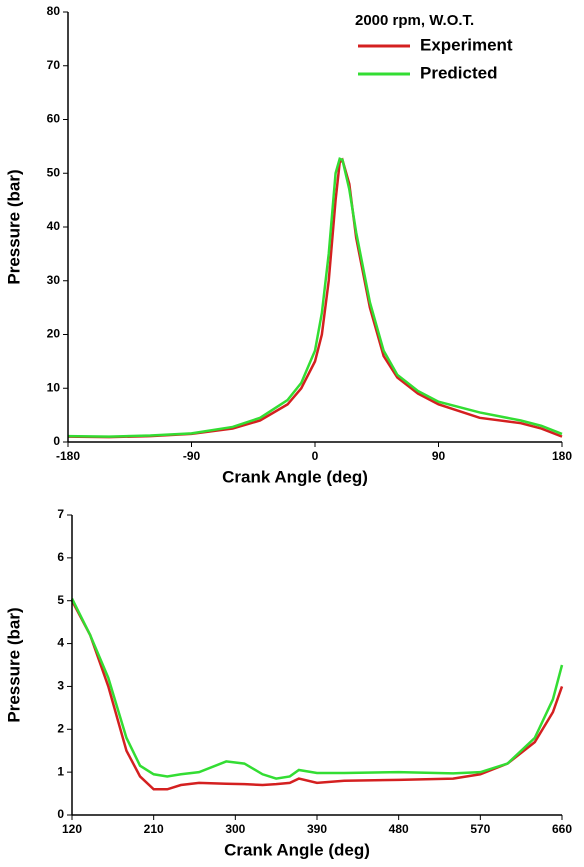 Image resolution: width=584 pixels, height=867 pixels. Describe the element at coordinates (54, 387) in the screenshot. I see `y-tick-label: 10` at that location.